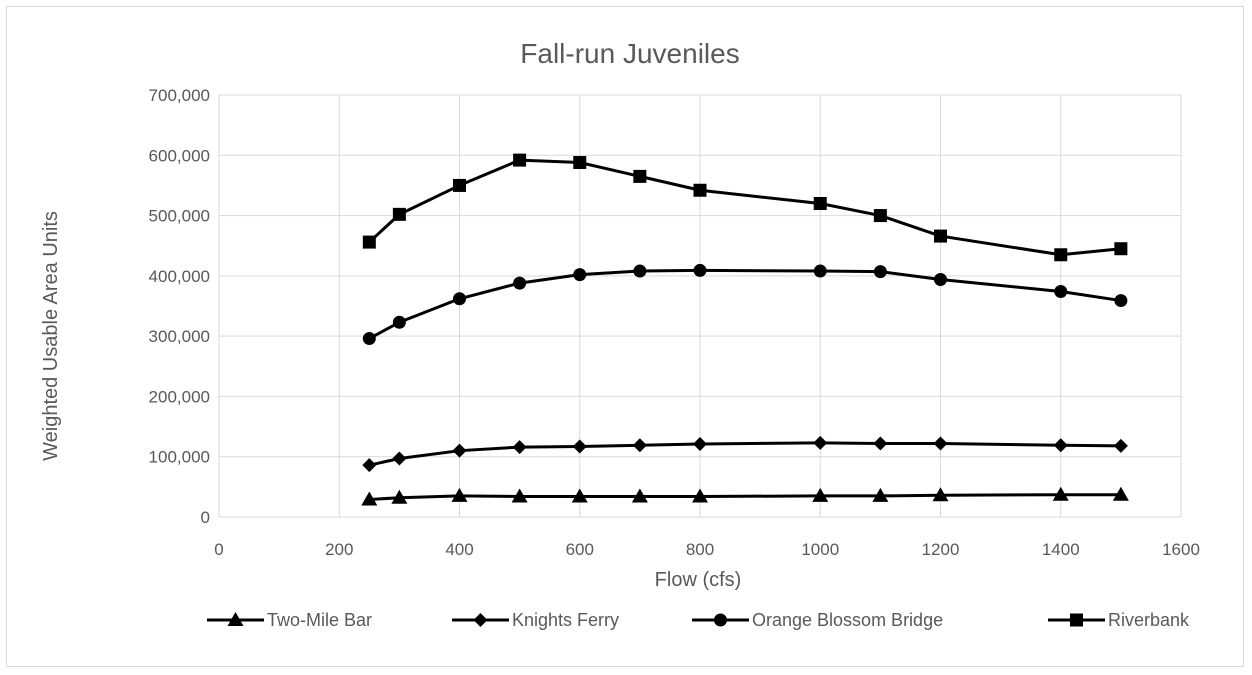  What do you see at coordinates (847, 620) in the screenshot?
I see `legend-label: Orange Blossom Bridge` at bounding box center [847, 620].